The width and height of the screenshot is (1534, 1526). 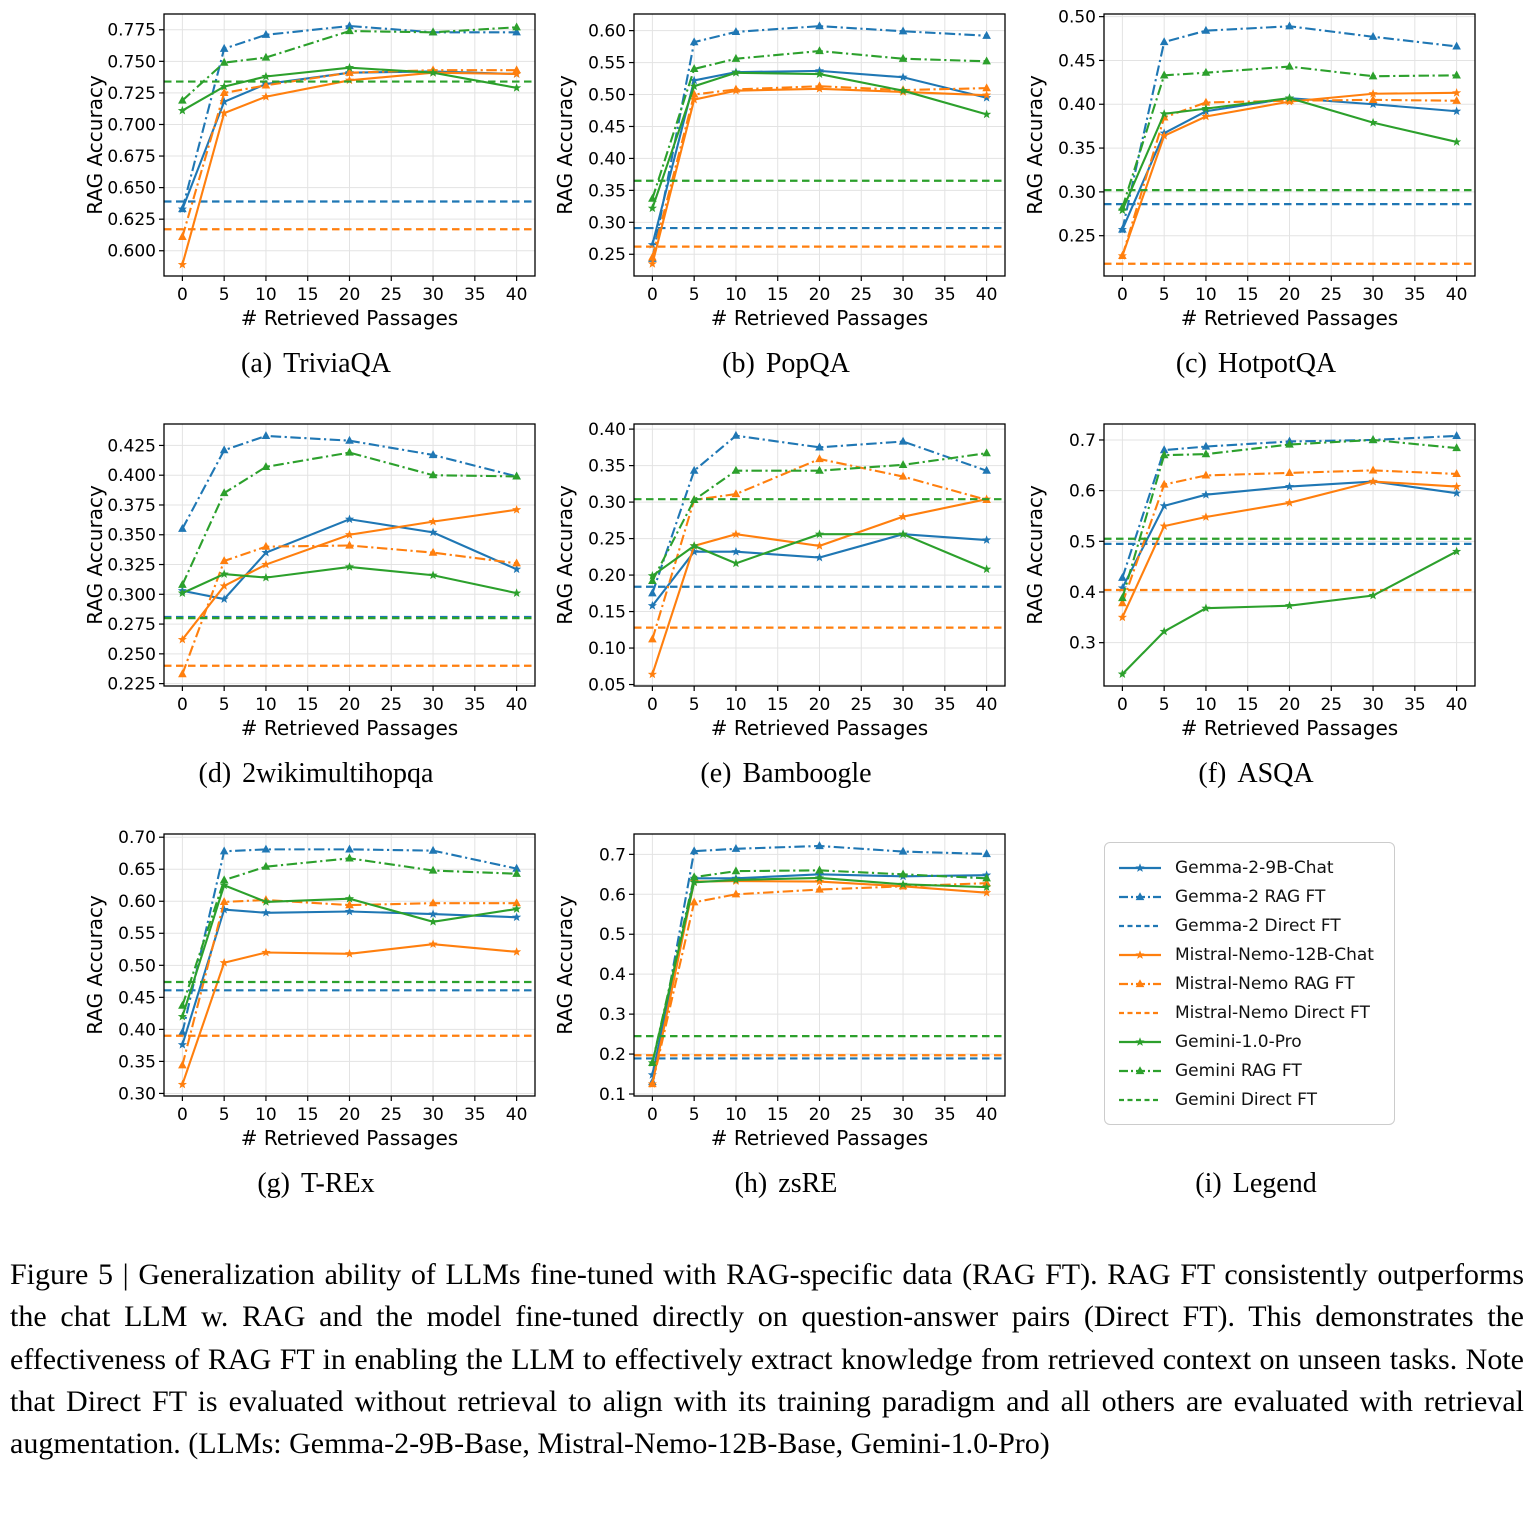 What do you see at coordinates (1246, 1099) in the screenshot?
I see `legend-label: Gemini Direct FT` at bounding box center [1246, 1099].